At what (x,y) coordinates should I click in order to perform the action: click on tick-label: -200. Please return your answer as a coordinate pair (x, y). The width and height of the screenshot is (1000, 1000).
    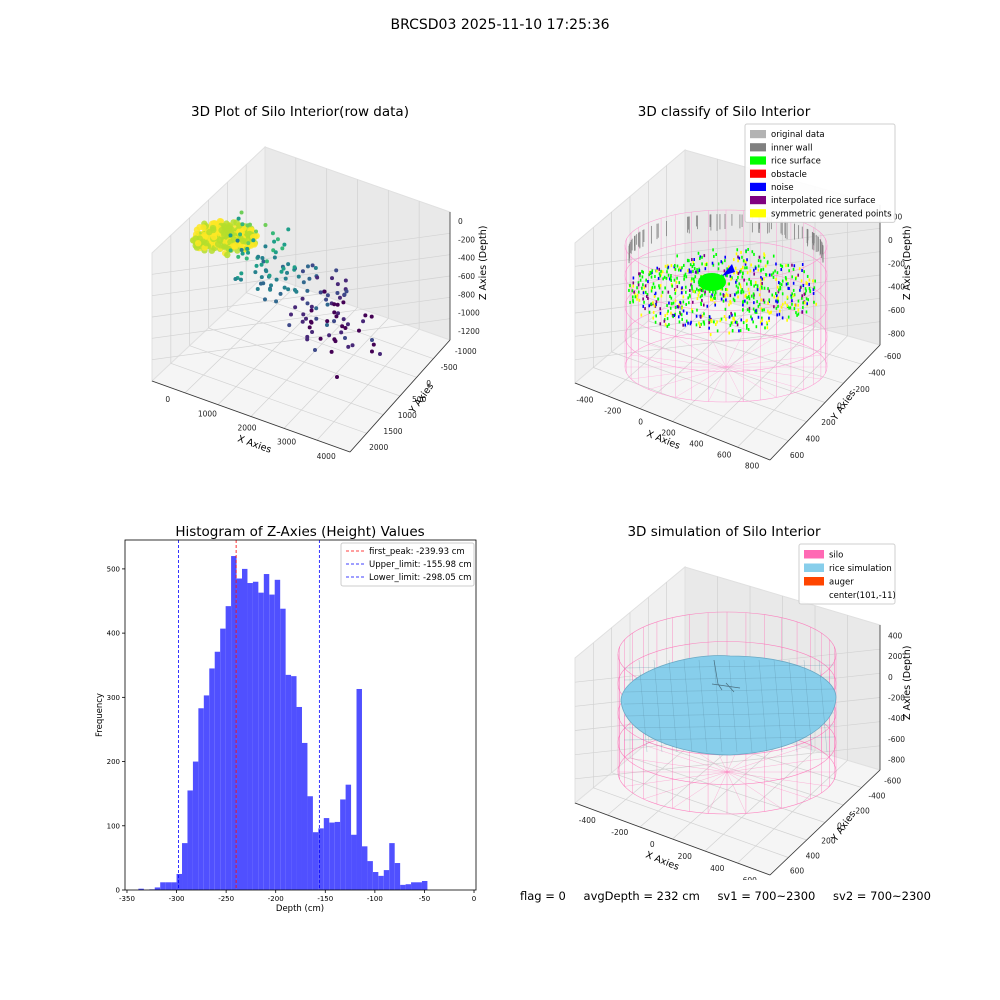
    Looking at the image, I should click on (861, 389).